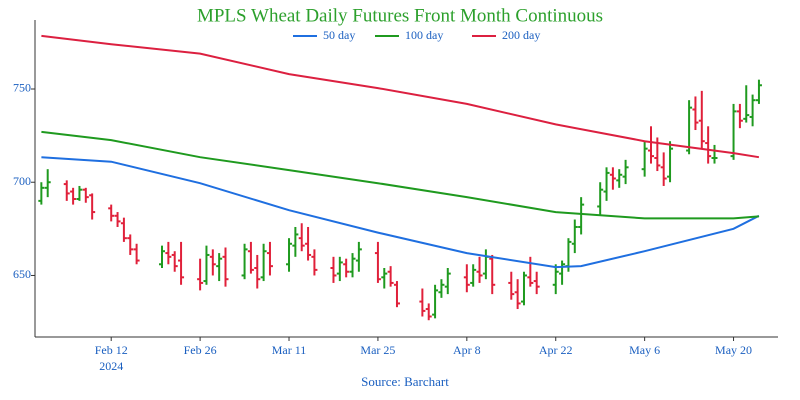  What do you see at coordinates (289, 350) in the screenshot?
I see `x-tick-label: Mar 11` at bounding box center [289, 350].